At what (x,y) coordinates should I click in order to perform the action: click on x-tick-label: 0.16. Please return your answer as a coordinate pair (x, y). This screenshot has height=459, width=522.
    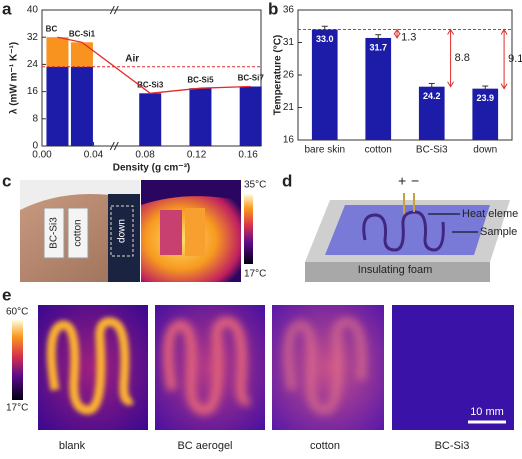
    Looking at the image, I should click on (248, 155).